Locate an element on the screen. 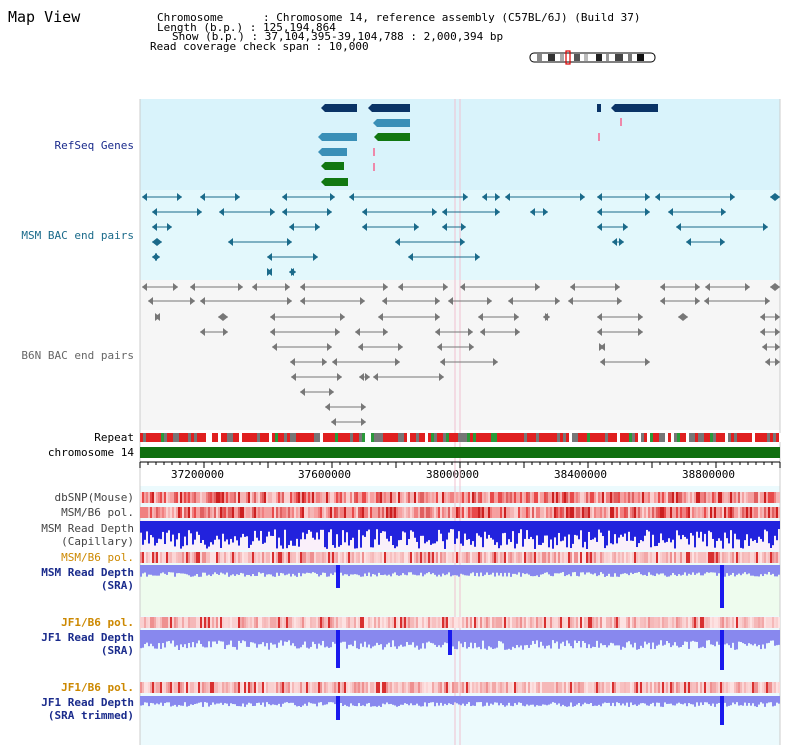 The width and height of the screenshot is (800, 745). label-msm-b6-pol: MSM/B6 pol. is located at coordinates (97, 512).